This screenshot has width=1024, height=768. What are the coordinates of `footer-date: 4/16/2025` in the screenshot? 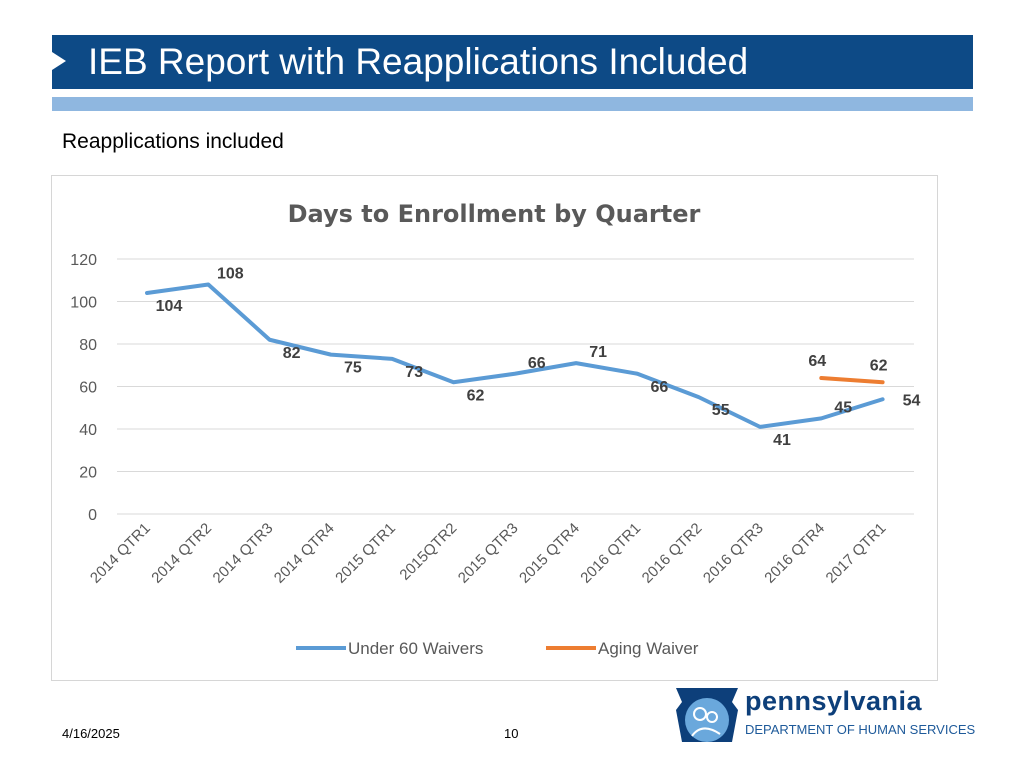 It's located at (91, 733).